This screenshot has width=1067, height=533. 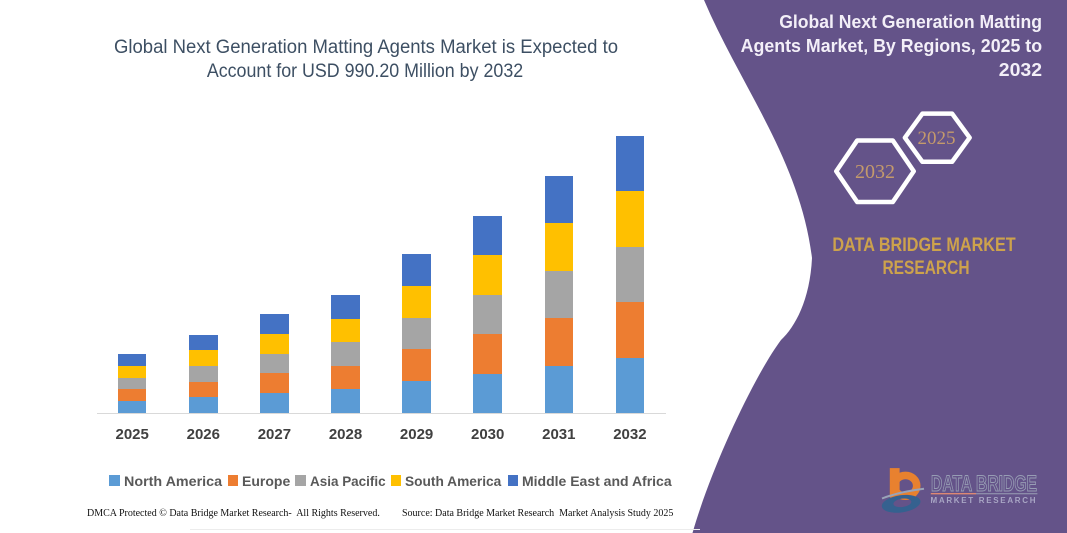 What do you see at coordinates (983, 500) in the screenshot?
I see `svg-text: MARKET RESEARCH` at bounding box center [983, 500].